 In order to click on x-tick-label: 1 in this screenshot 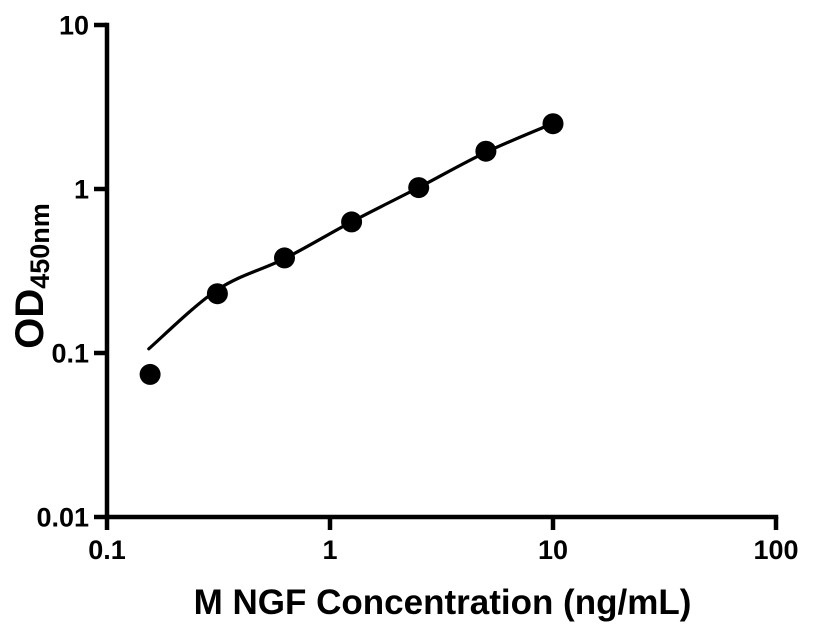, I will do `click(329, 550)`.